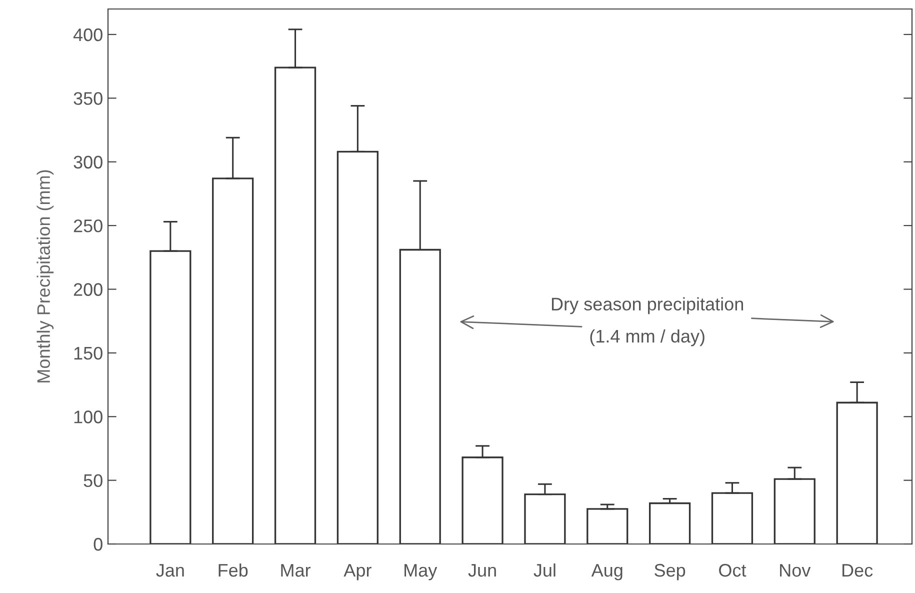 This screenshot has height=593, width=915. Describe the element at coordinates (88, 162) in the screenshot. I see `y-tick-label: 300` at that location.